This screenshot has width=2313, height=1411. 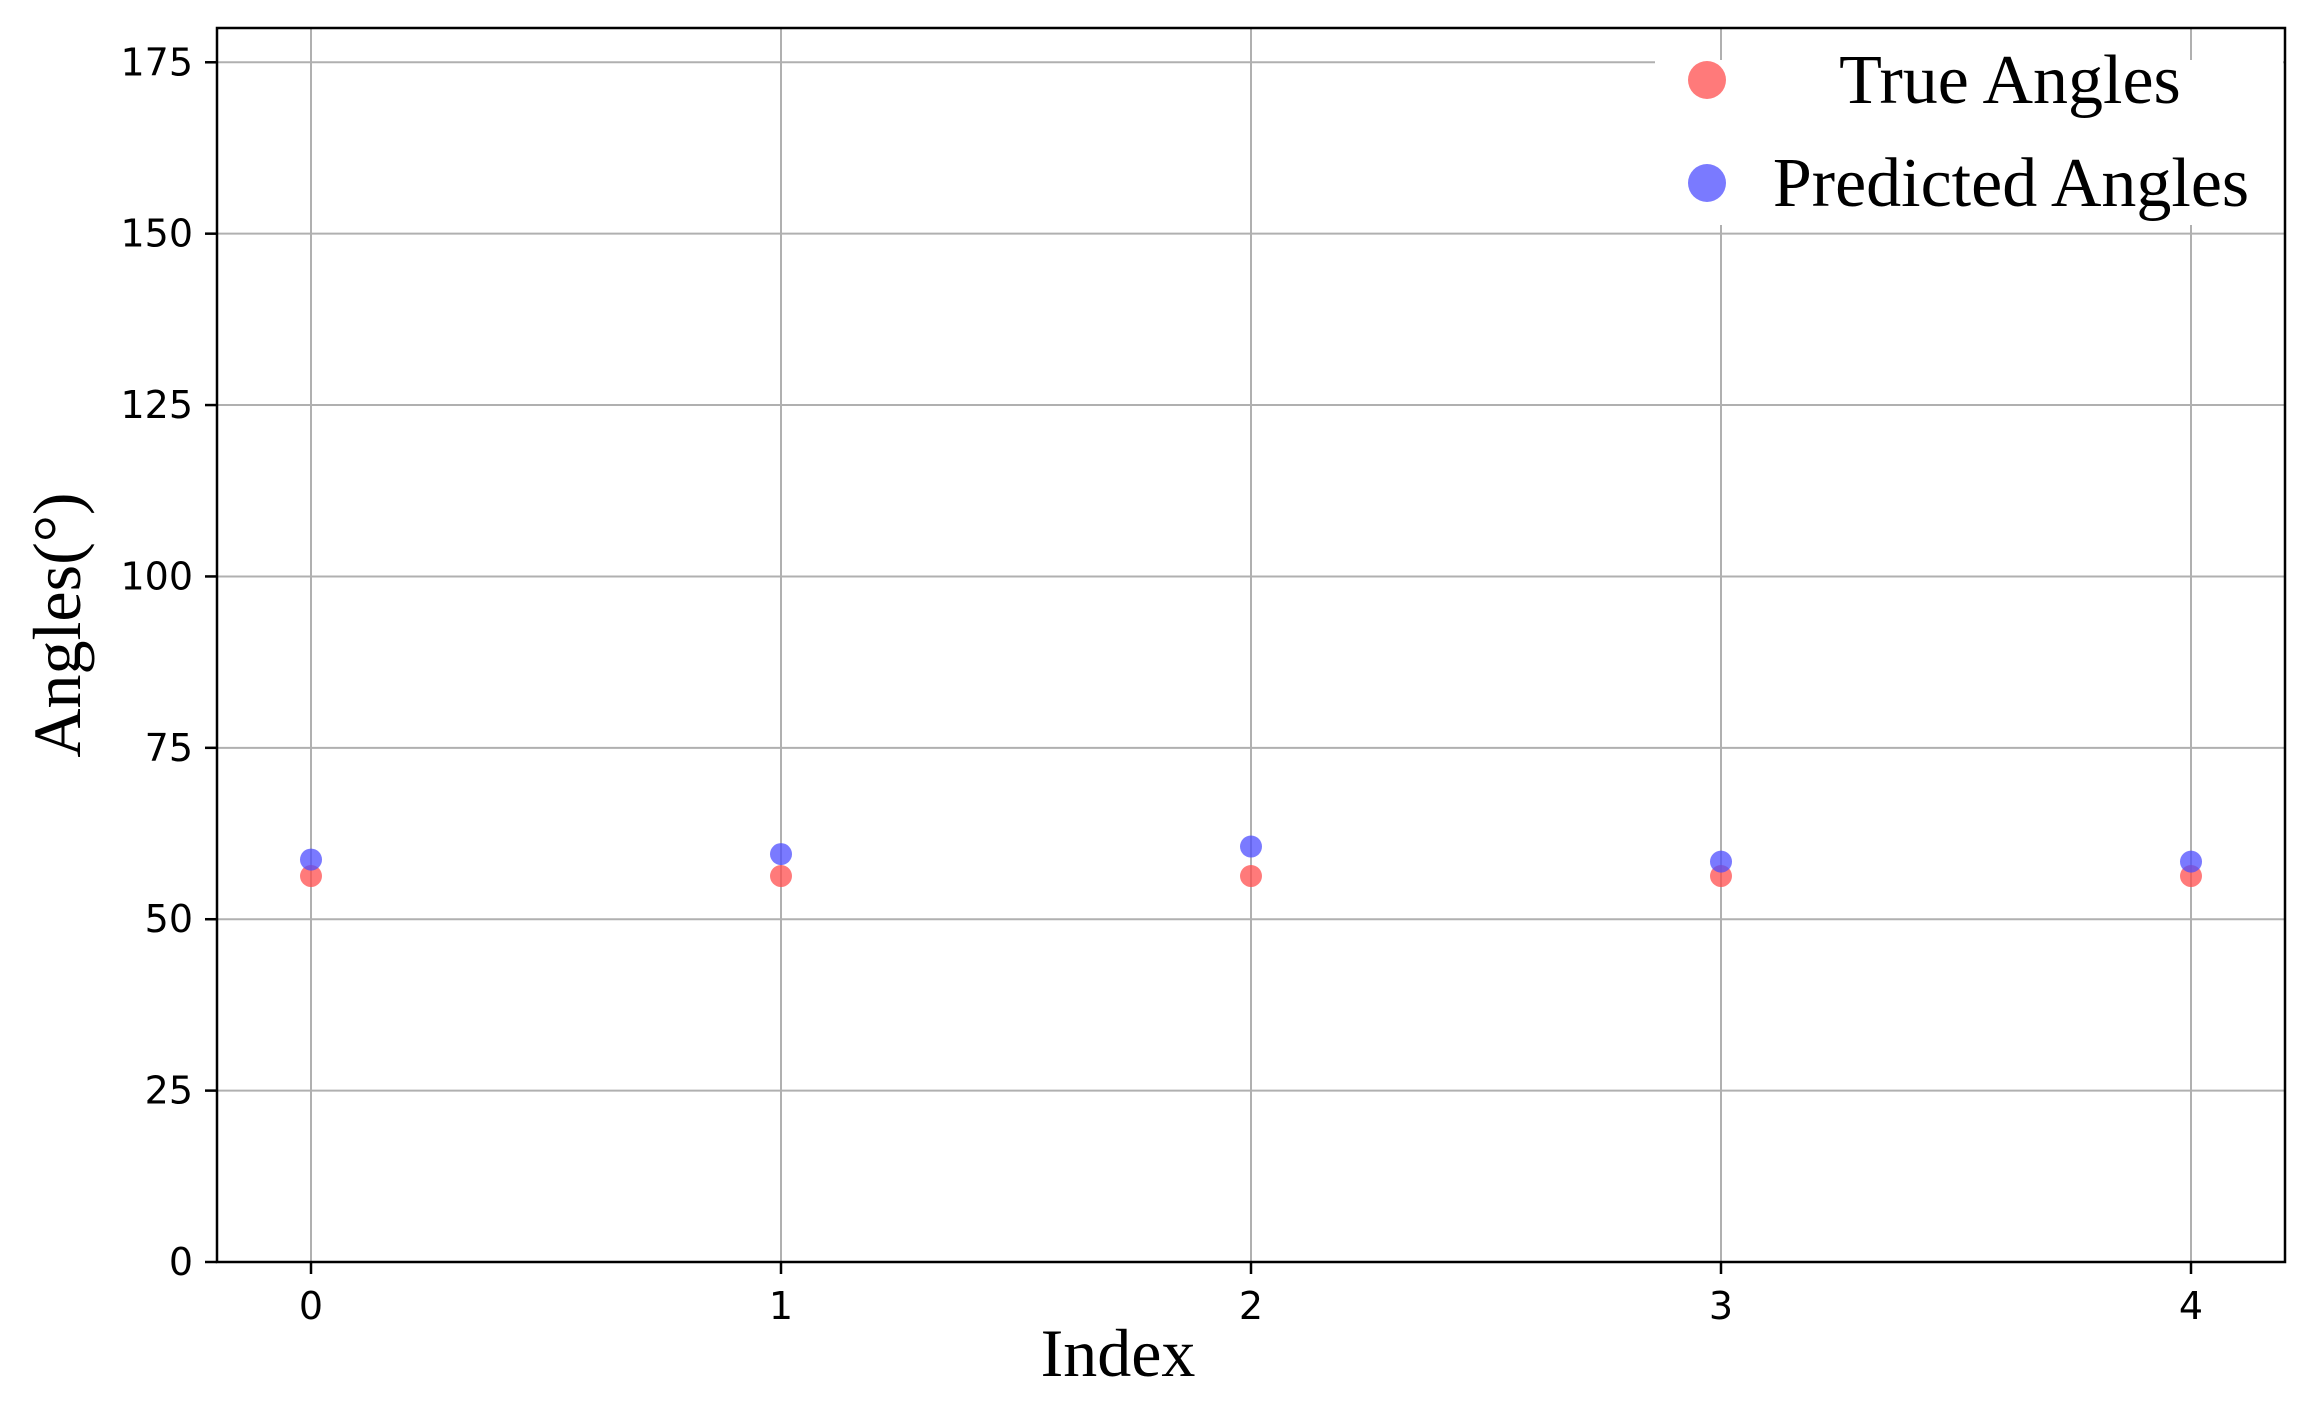 What do you see at coordinates (156, 234) in the screenshot?
I see `y-tick-label: 150` at bounding box center [156, 234].